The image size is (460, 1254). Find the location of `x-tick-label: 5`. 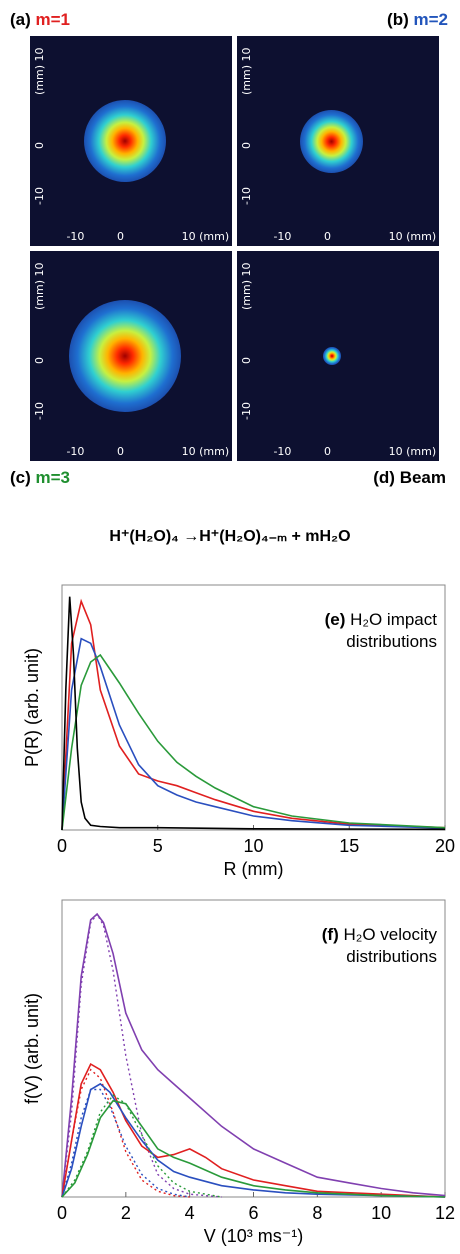

x-tick-label: 5 is located at coordinates (158, 846).